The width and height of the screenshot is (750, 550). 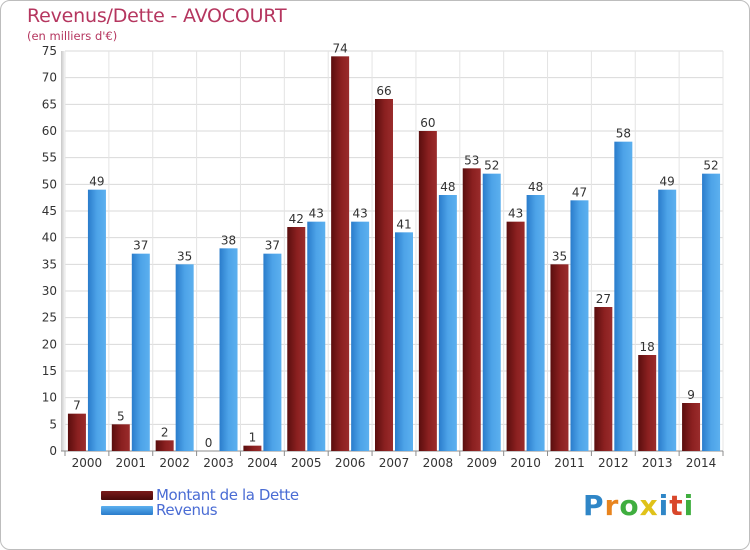 What do you see at coordinates (647, 347) in the screenshot?
I see `data-label-dette: 18` at bounding box center [647, 347].